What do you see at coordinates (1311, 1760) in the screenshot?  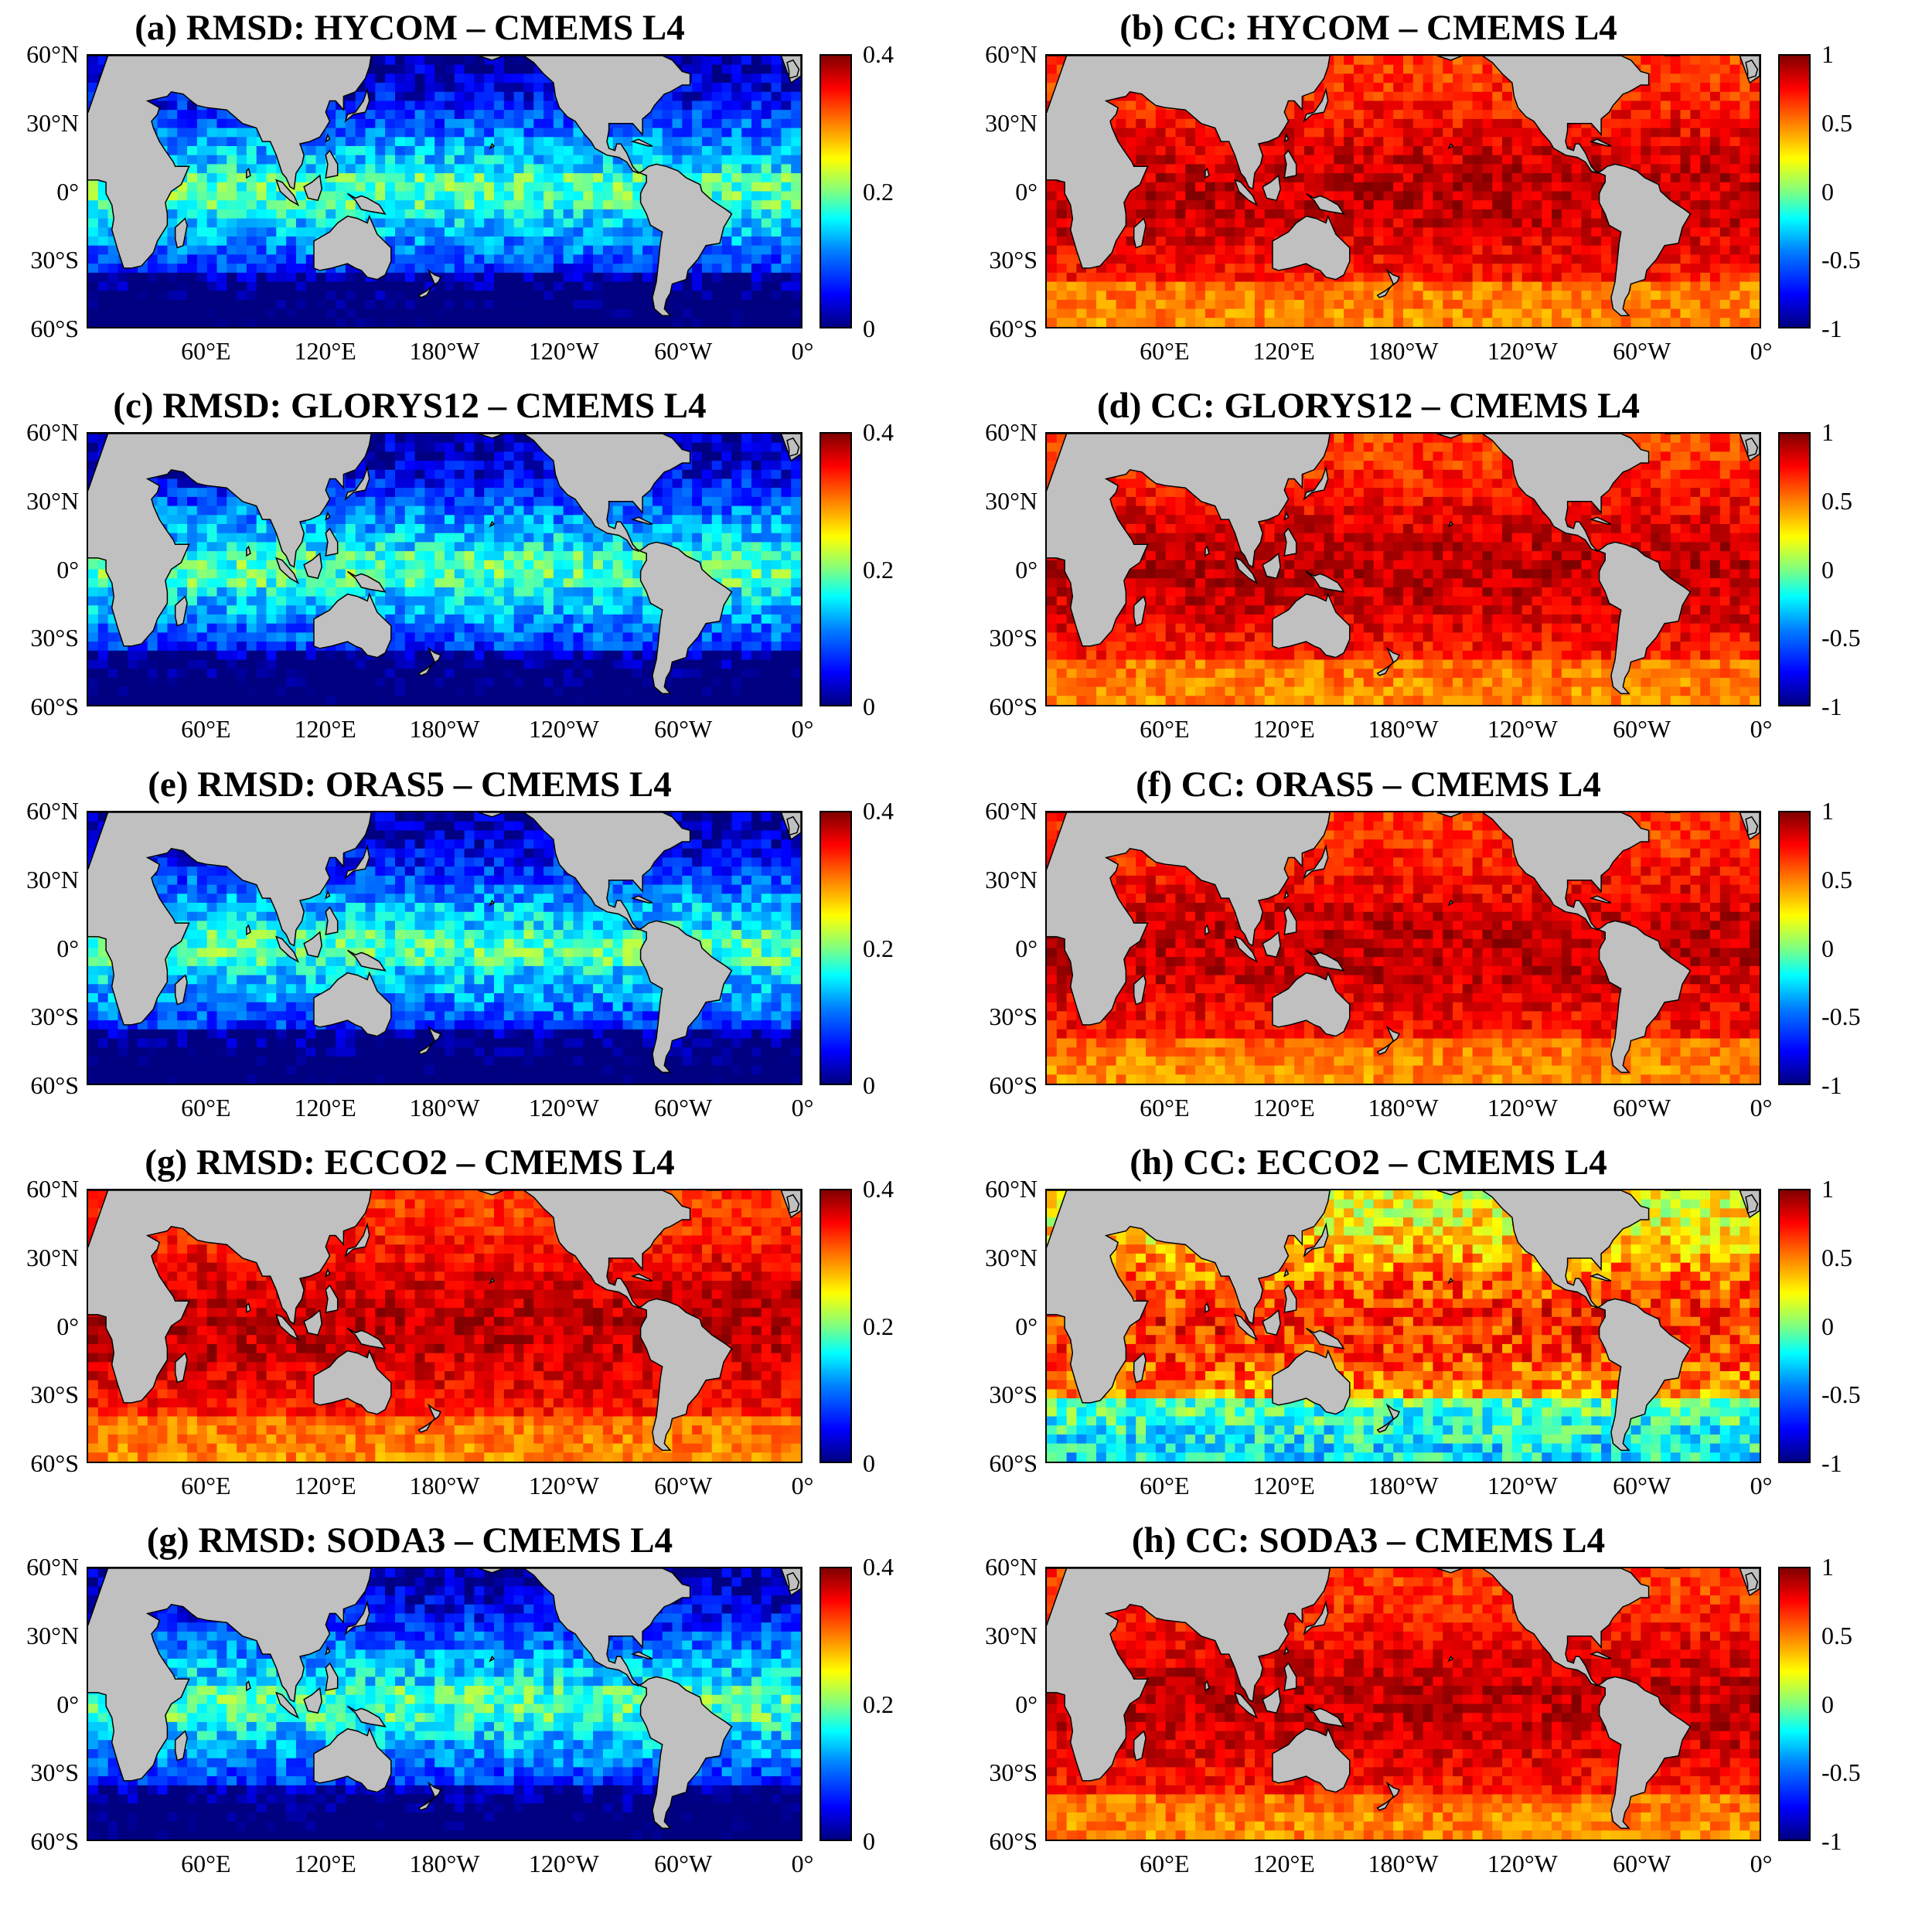 I see `land-australia` at bounding box center [1311, 1760].